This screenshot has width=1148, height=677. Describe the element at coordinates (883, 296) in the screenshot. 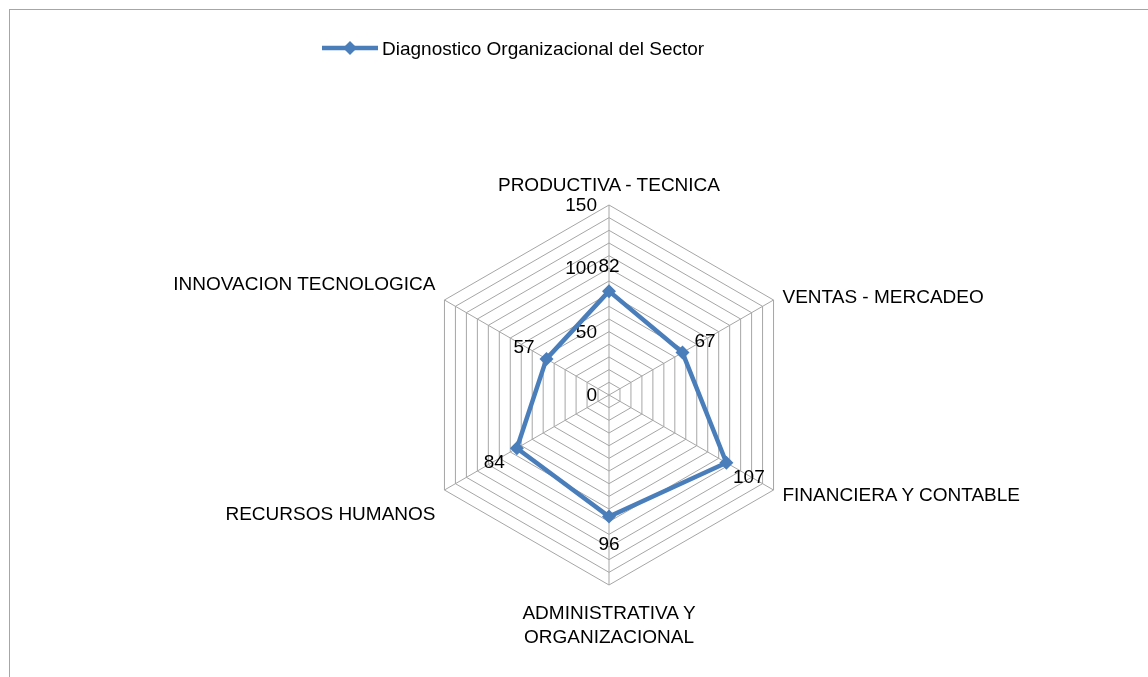

I see `spoke-label: VENTAS - MERCADEO` at that location.